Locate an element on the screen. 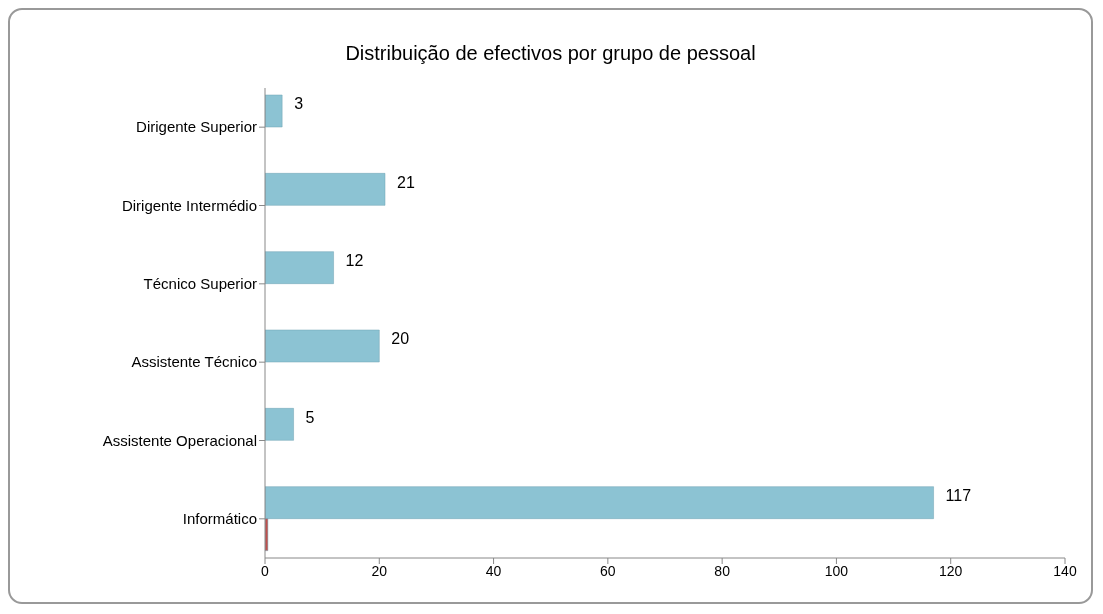 Image resolution: width=1103 pixels, height=614 pixels. x-tick-label: 120 is located at coordinates (951, 570).